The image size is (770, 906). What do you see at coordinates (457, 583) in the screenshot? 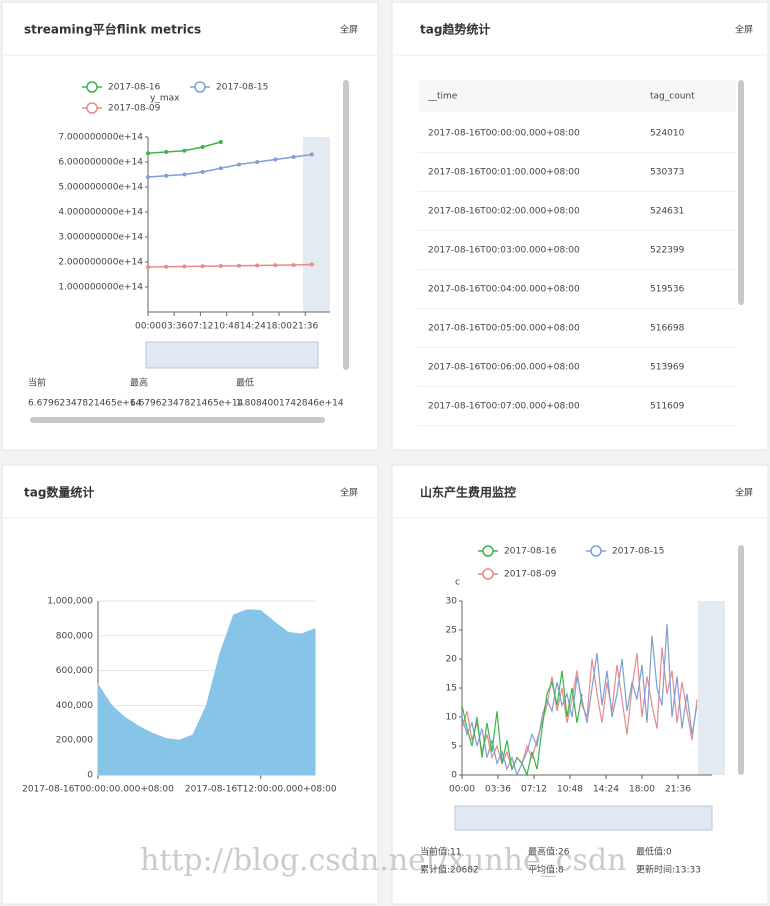
I see `y-axis-label: c` at bounding box center [457, 583].